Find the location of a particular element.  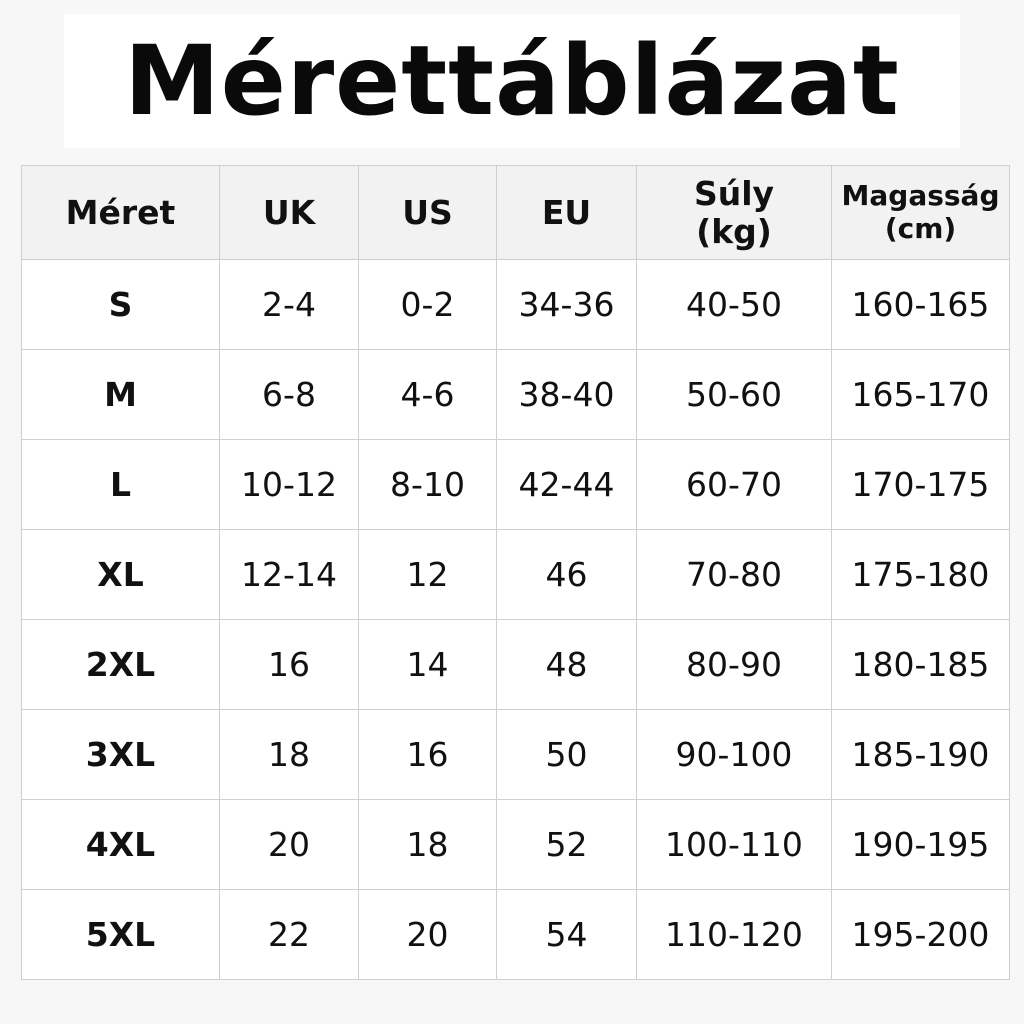

column-header: EU is located at coordinates (566, 212).